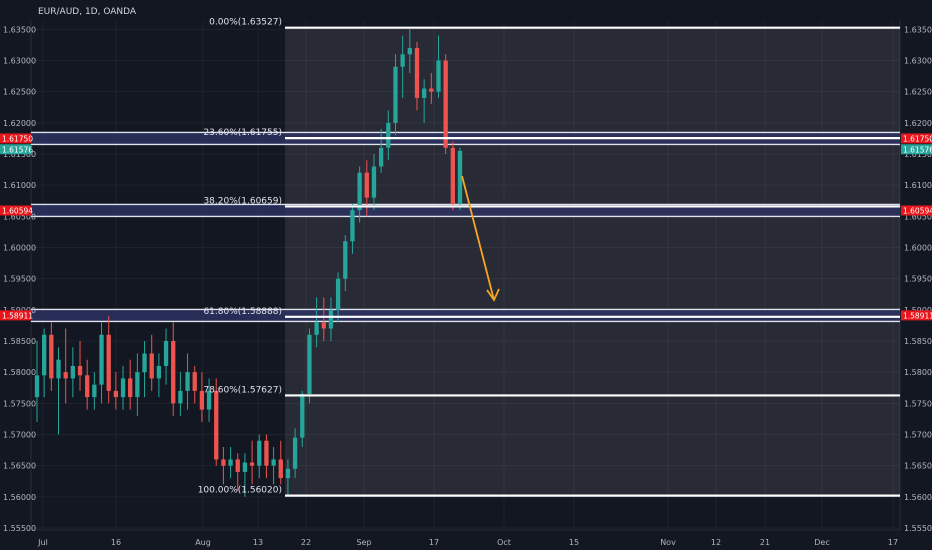 This screenshot has height=550, width=932. Describe the element at coordinates (19, 372) in the screenshot. I see `y-tick-label: 1.58000` at that location.